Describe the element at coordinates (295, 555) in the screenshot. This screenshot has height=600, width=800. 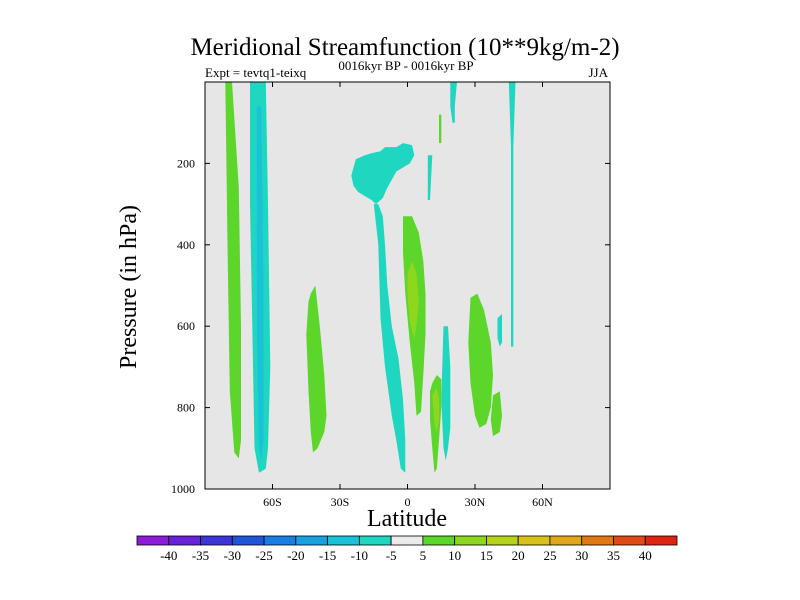
I see `colorbar-label: -20` at that location.